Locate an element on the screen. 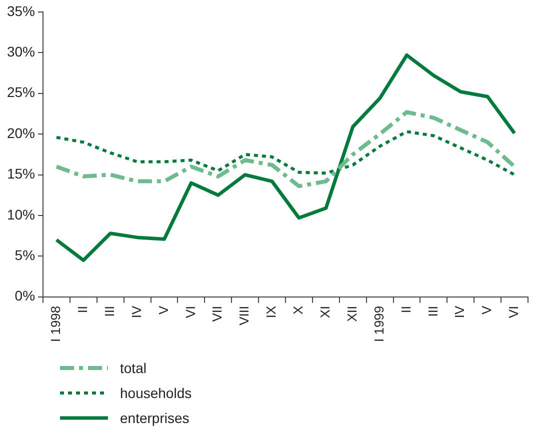 The image size is (536, 429). y-tick-label: 15% is located at coordinates (21, 174).